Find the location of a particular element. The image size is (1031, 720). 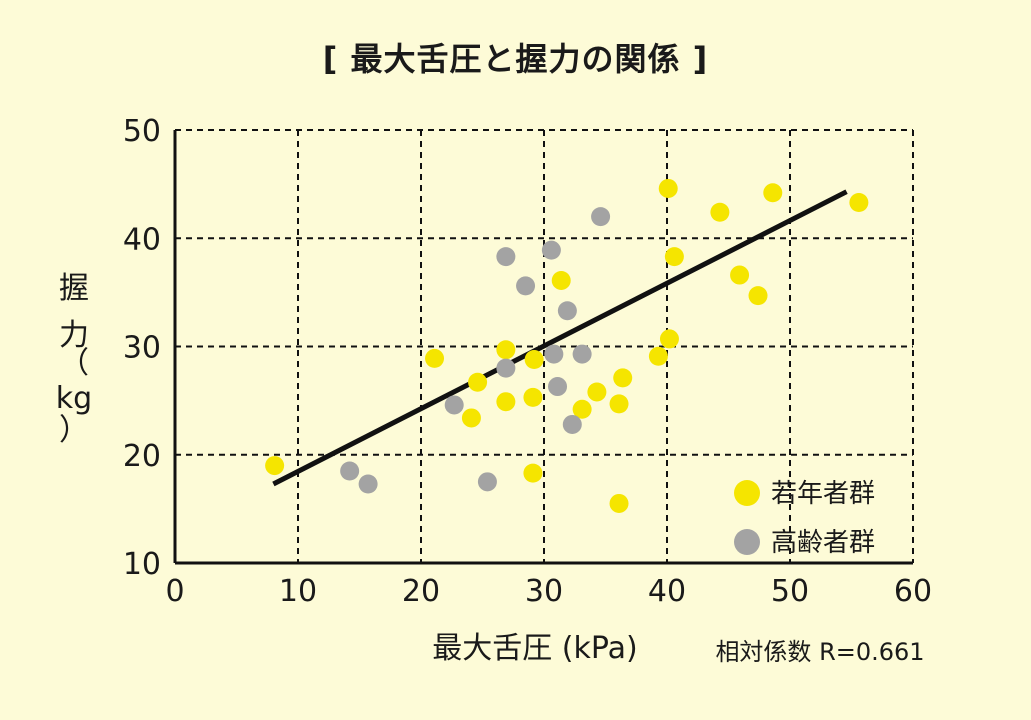

x-tick-label: 50 is located at coordinates (790, 591).